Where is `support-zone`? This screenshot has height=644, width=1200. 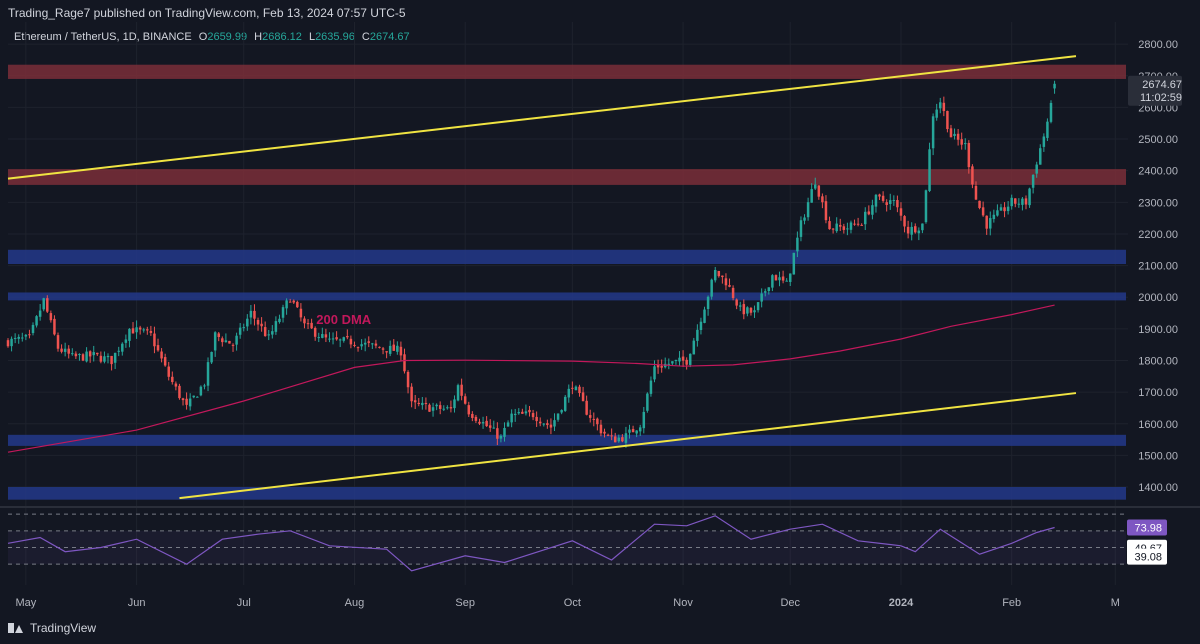 support-zone is located at coordinates (567, 493).